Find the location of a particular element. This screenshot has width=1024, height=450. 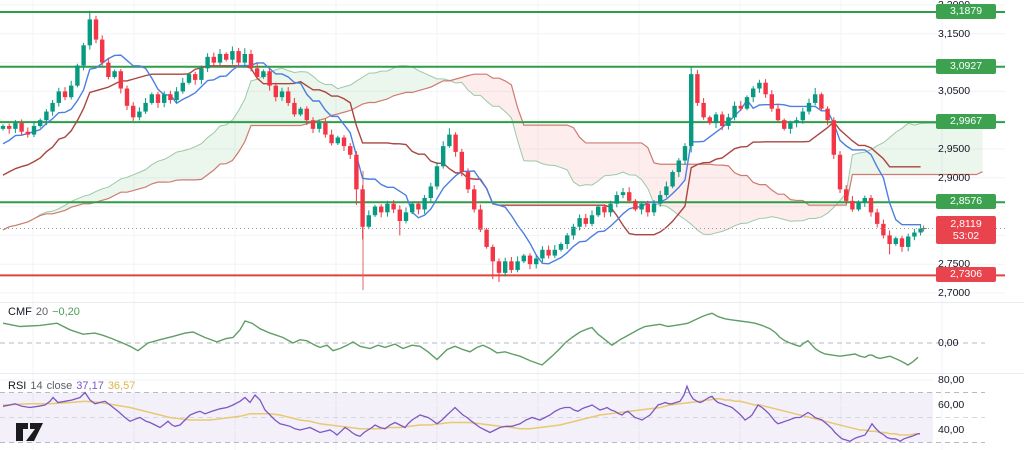

cmf-value: −0,20 is located at coordinates (66, 312).